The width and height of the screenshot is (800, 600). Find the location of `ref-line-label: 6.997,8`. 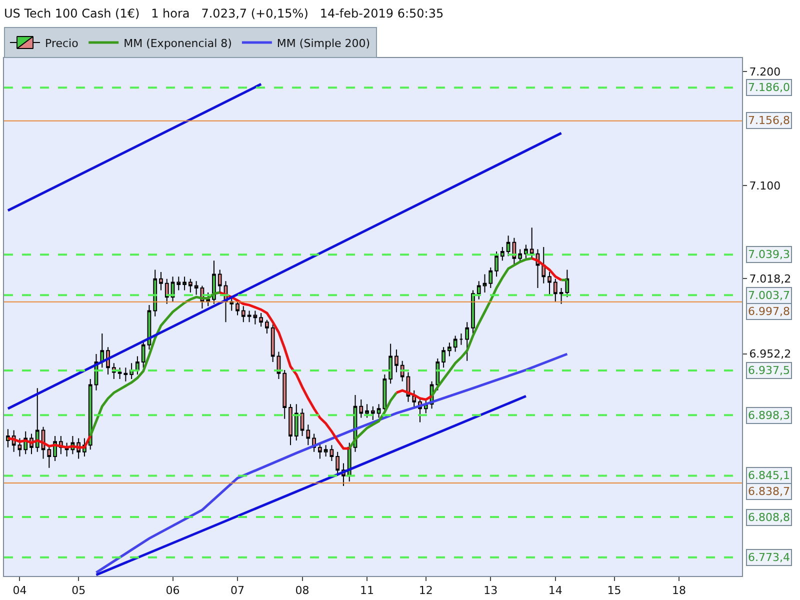

ref-line-label: 6.997,8 is located at coordinates (769, 311).